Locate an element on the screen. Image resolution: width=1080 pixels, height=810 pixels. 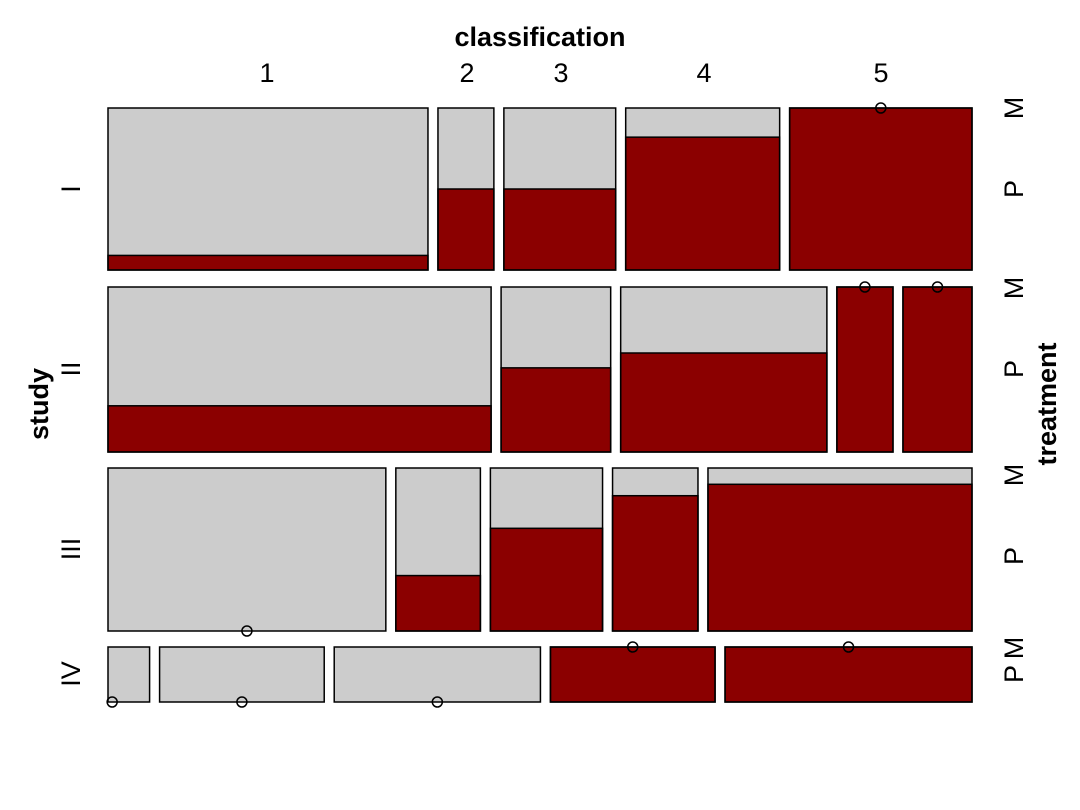
tile-II-6-P is located at coordinates (937, 369).